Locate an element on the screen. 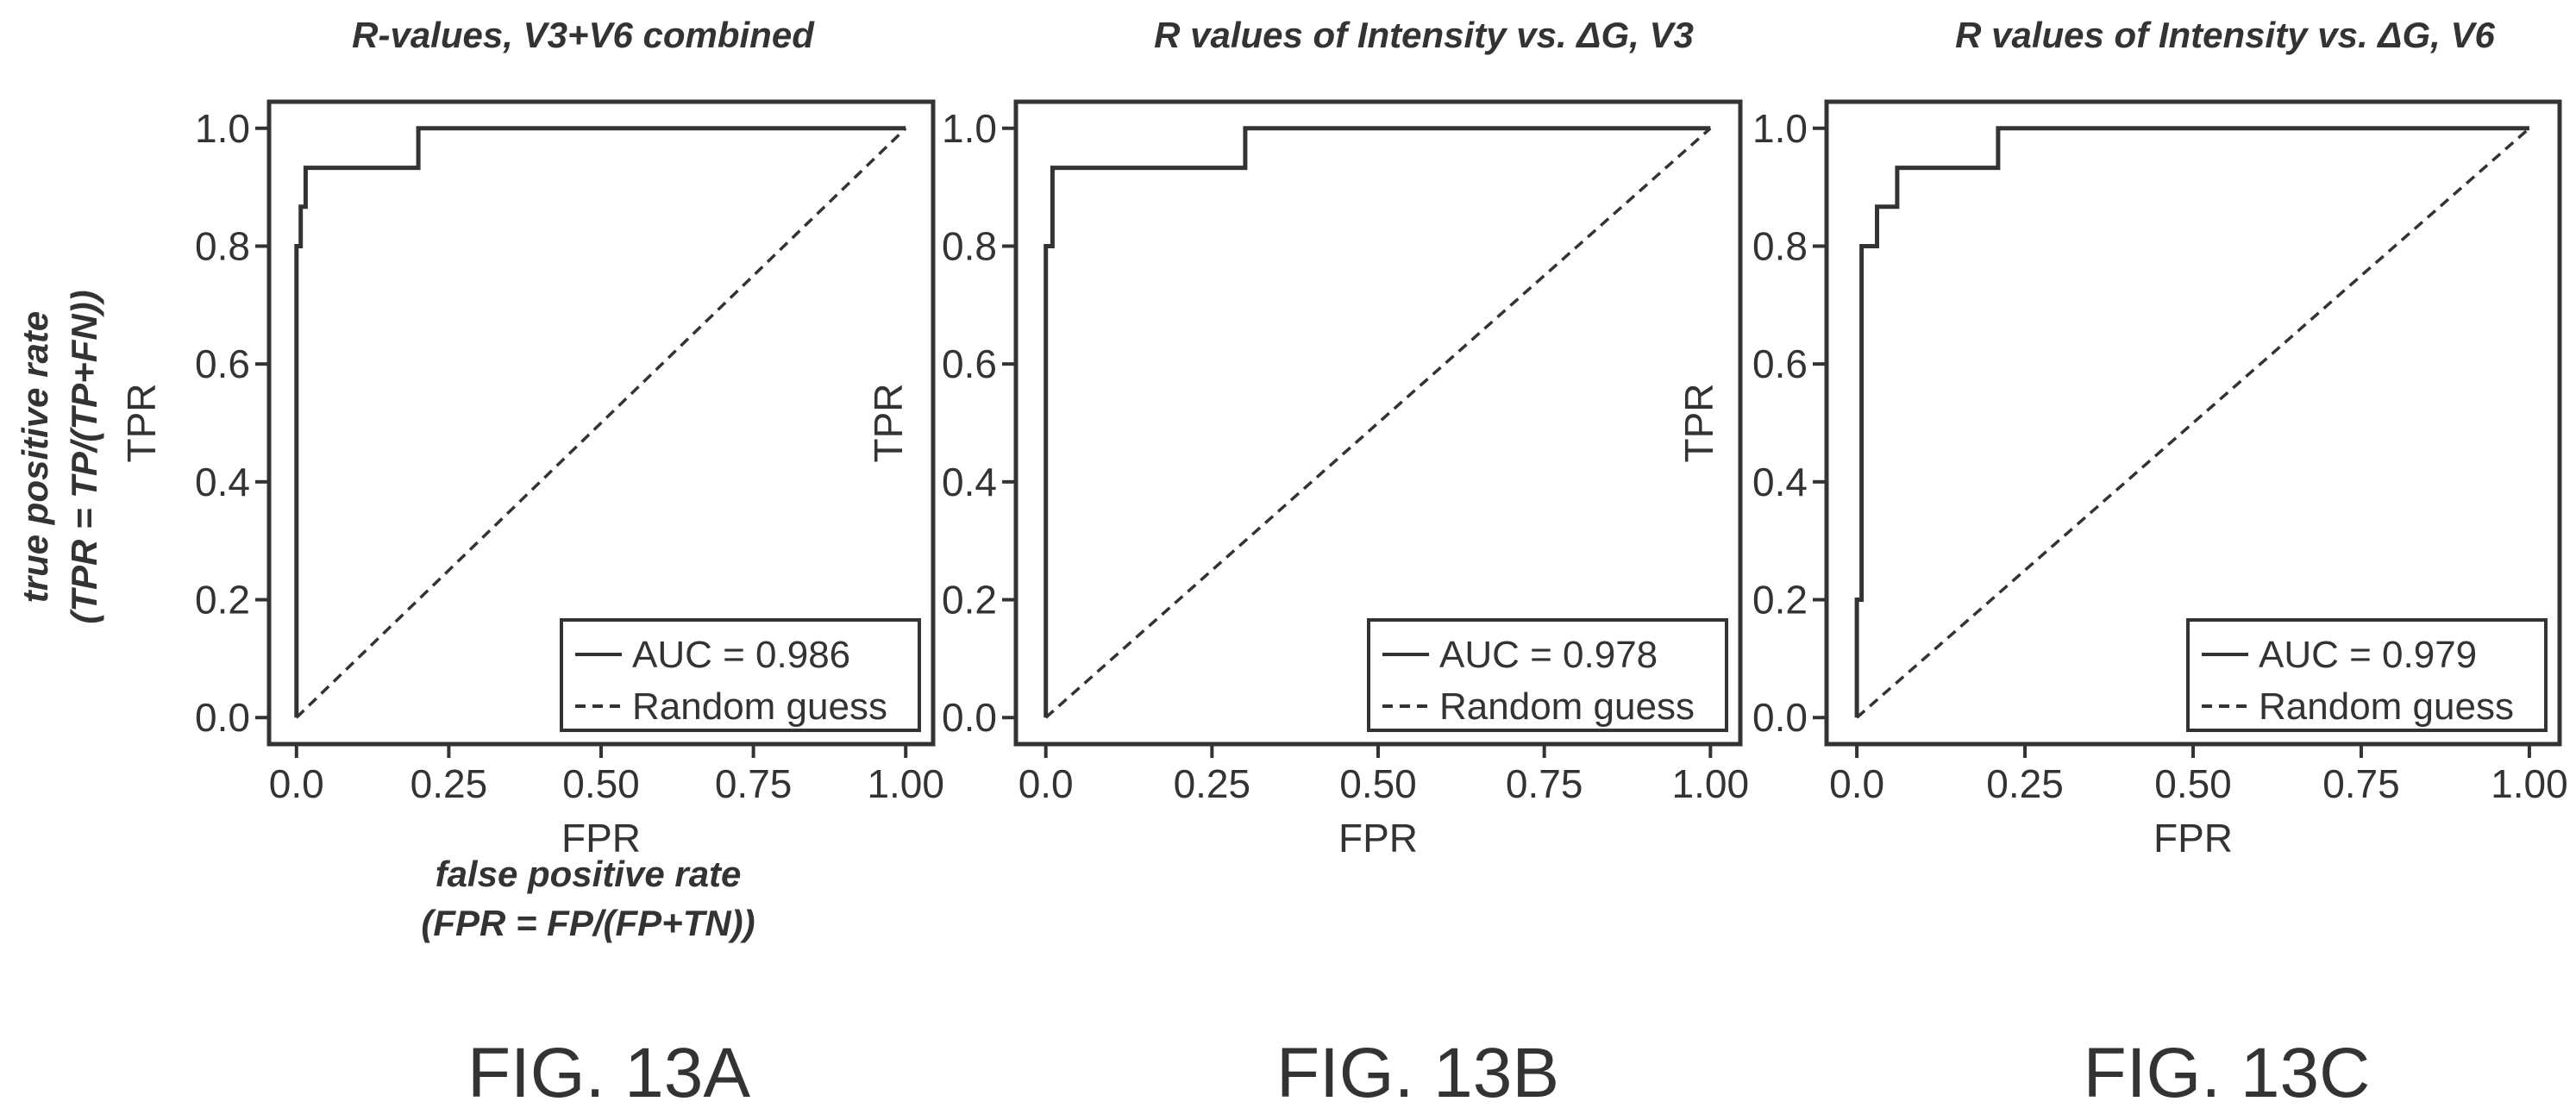 The width and height of the screenshot is (2576, 1114). chart-a-y-tick-label: 0.8 is located at coordinates (222, 245).